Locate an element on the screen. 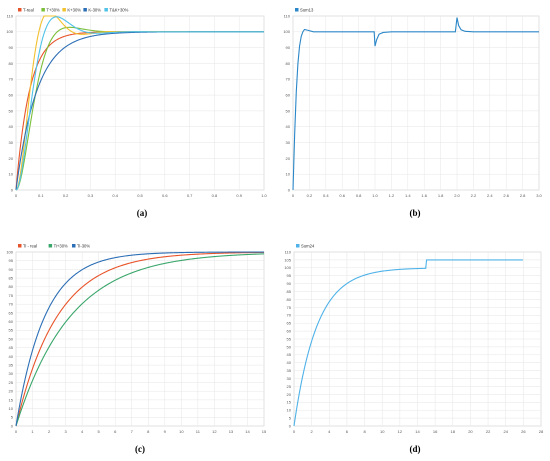 The height and width of the screenshot is (461, 550). x-tick-label: 0 is located at coordinates (16, 431).